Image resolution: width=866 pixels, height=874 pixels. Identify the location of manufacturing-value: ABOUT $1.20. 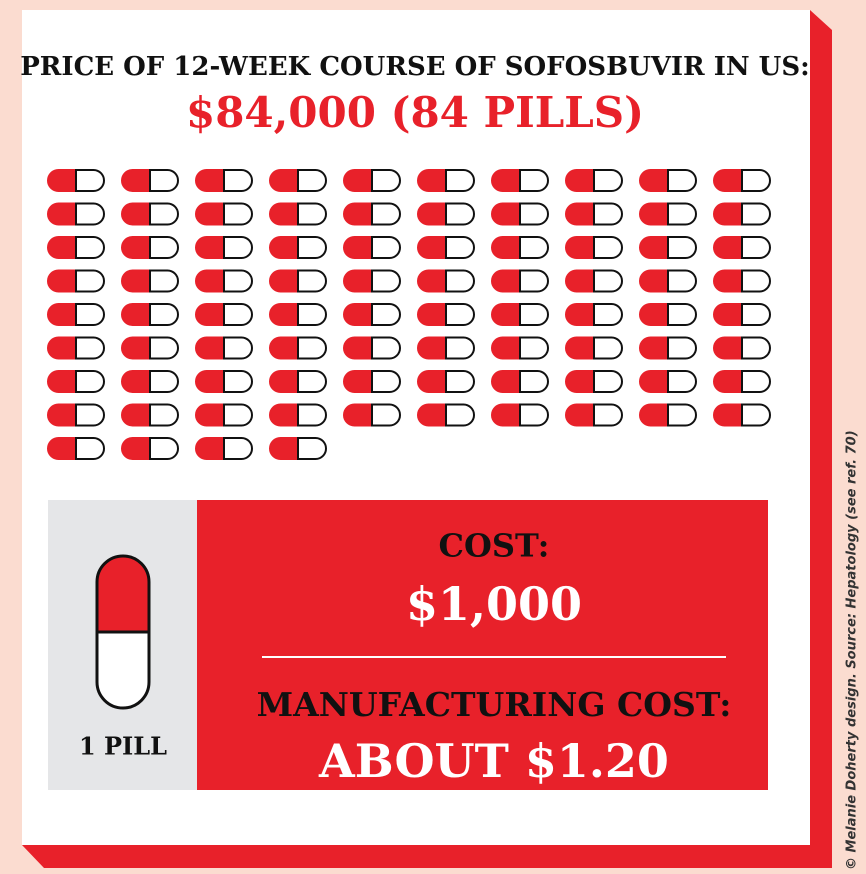
(493, 761).